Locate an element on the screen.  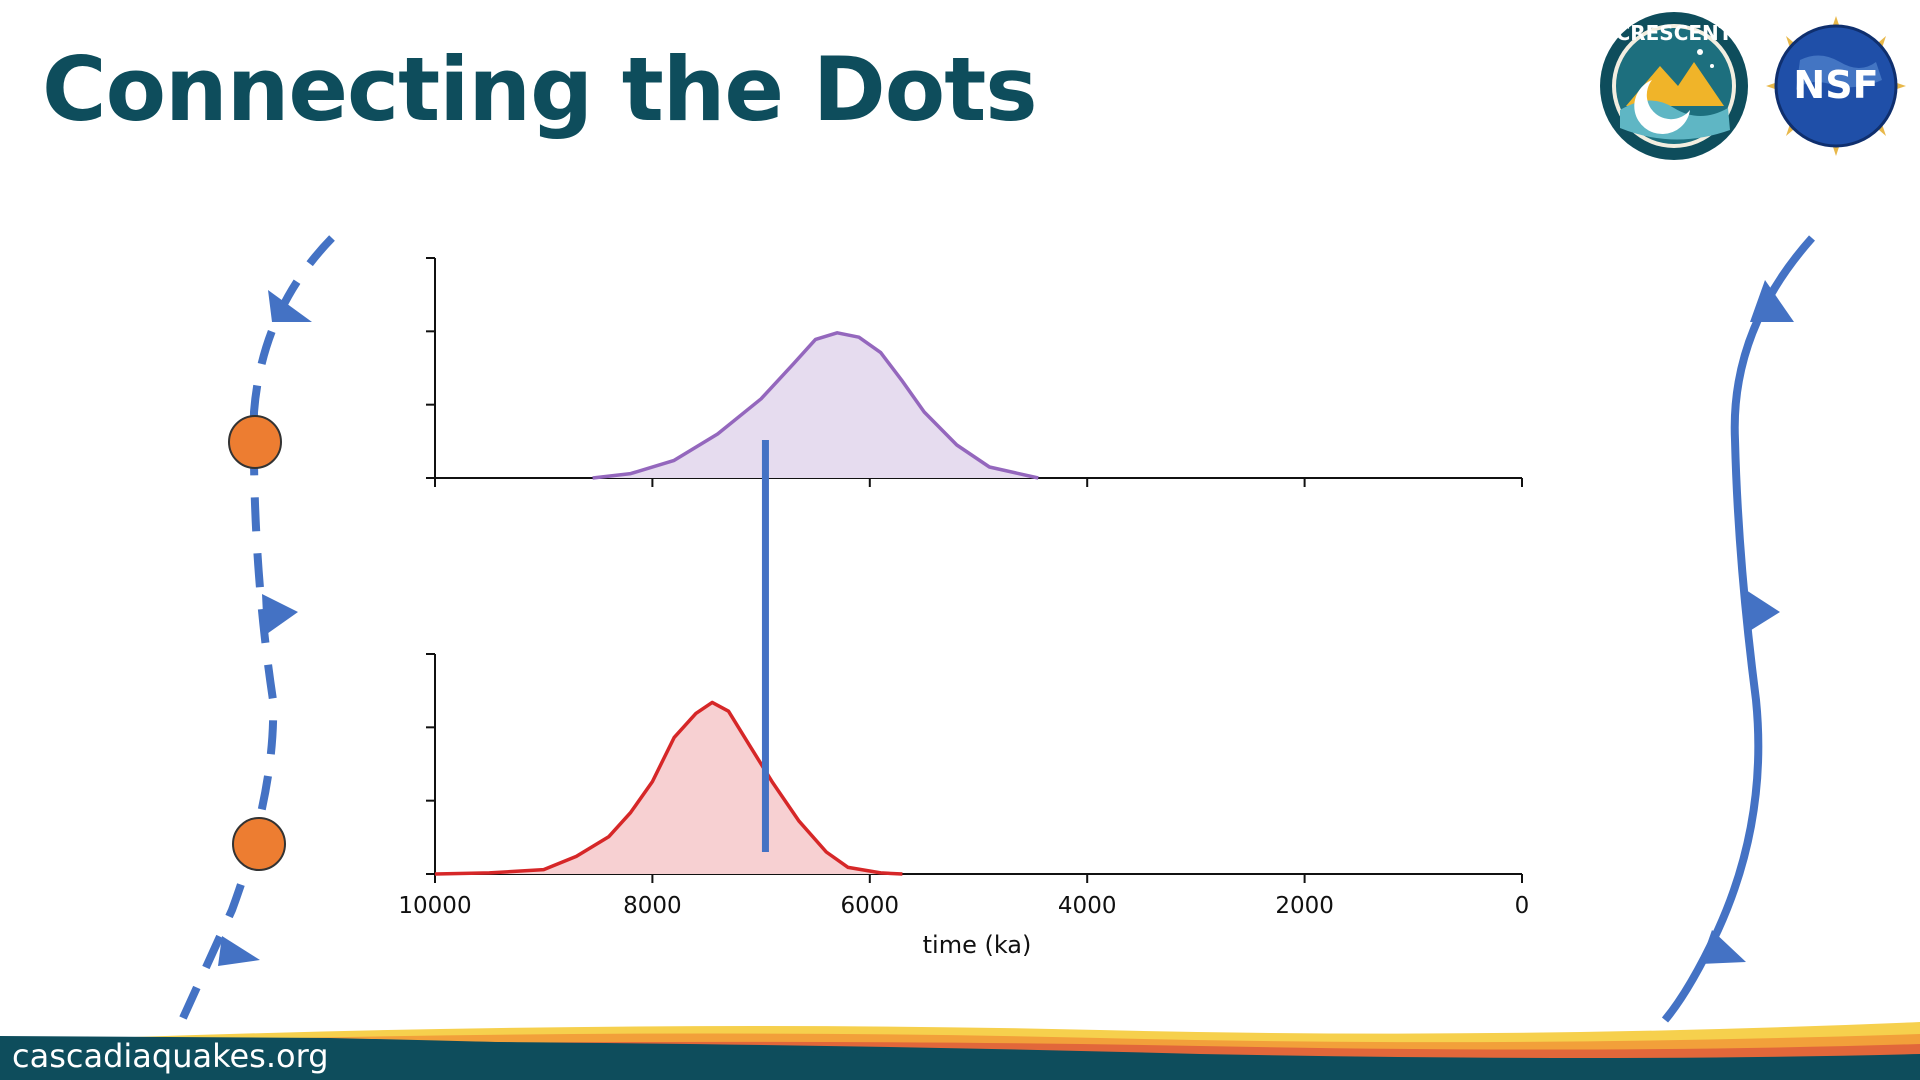
left-dot-bottom is located at coordinates (259, 844).